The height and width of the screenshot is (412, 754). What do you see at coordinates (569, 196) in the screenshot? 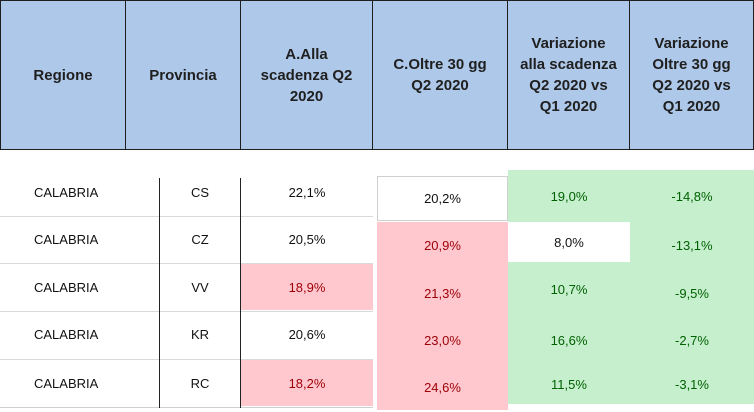
I see `cell-variazione-scadenza: 19,0%` at bounding box center [569, 196].